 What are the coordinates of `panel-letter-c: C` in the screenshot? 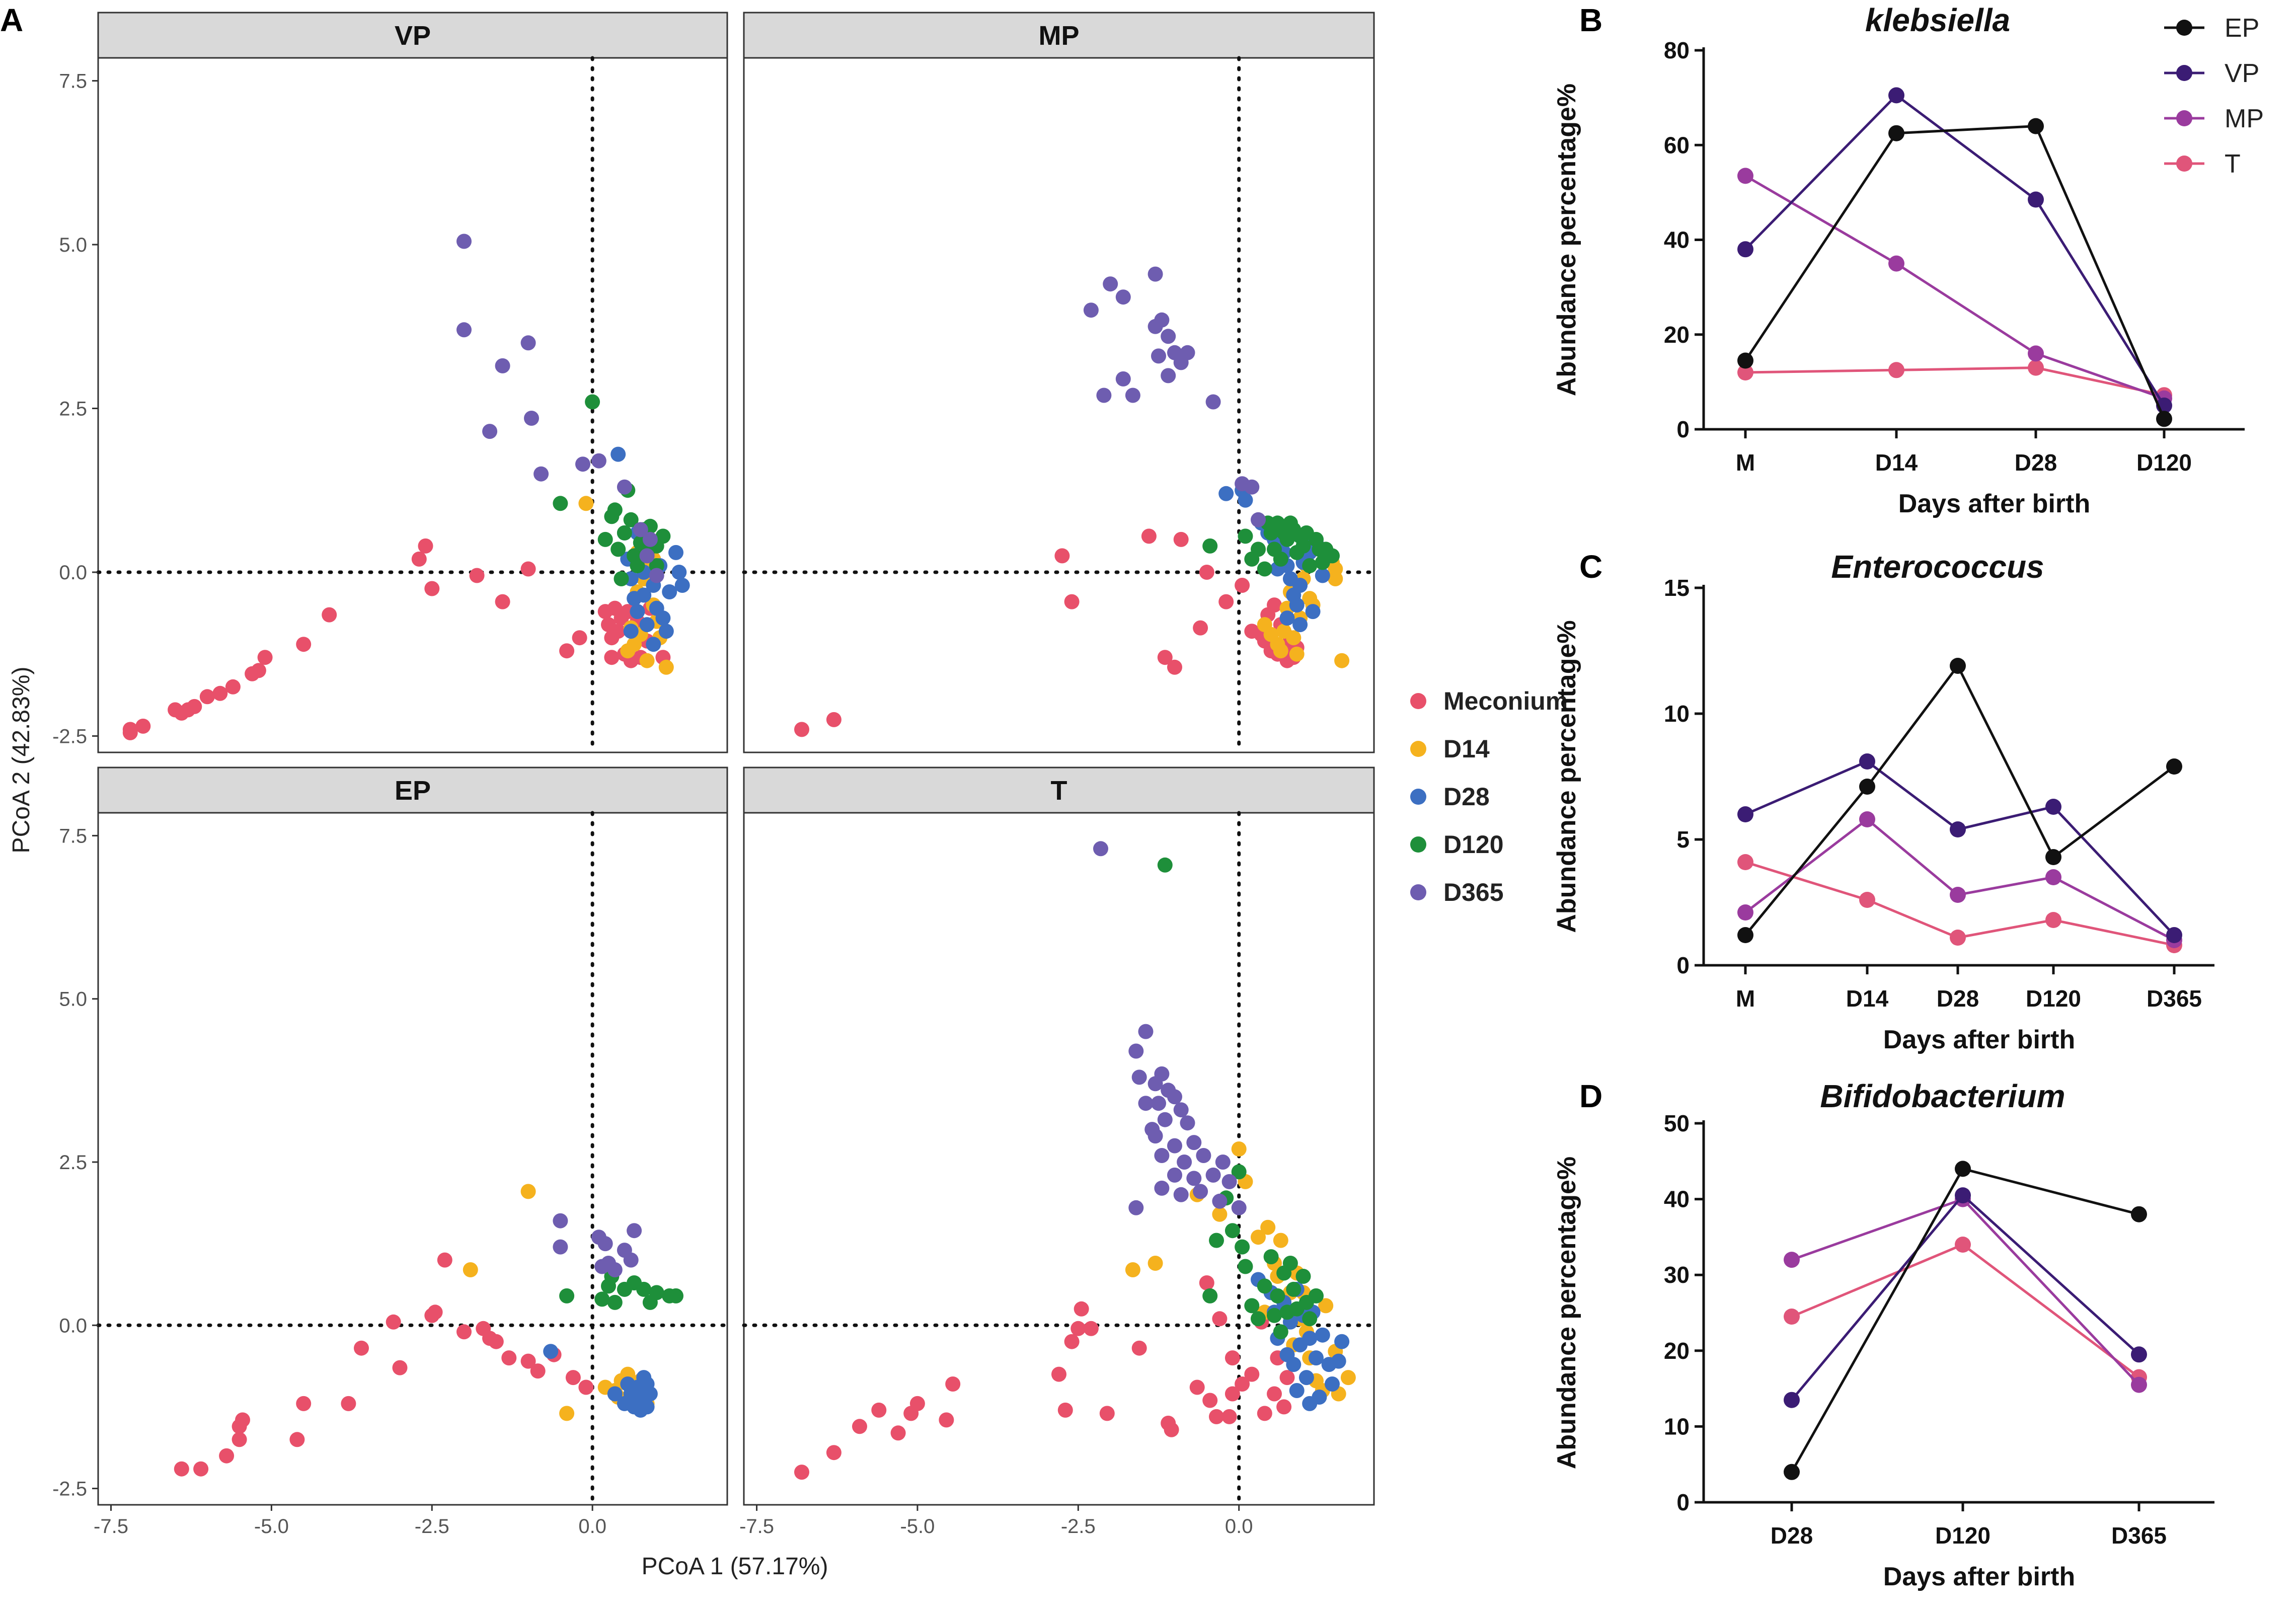 It's located at (1591, 567).